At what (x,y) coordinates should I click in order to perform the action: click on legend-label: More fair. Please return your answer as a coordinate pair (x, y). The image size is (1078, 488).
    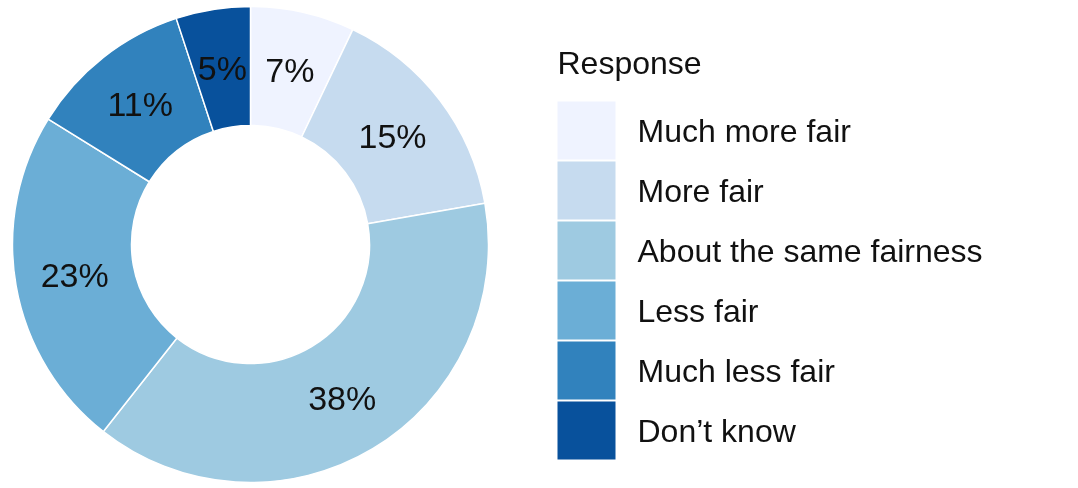
    Looking at the image, I should click on (701, 190).